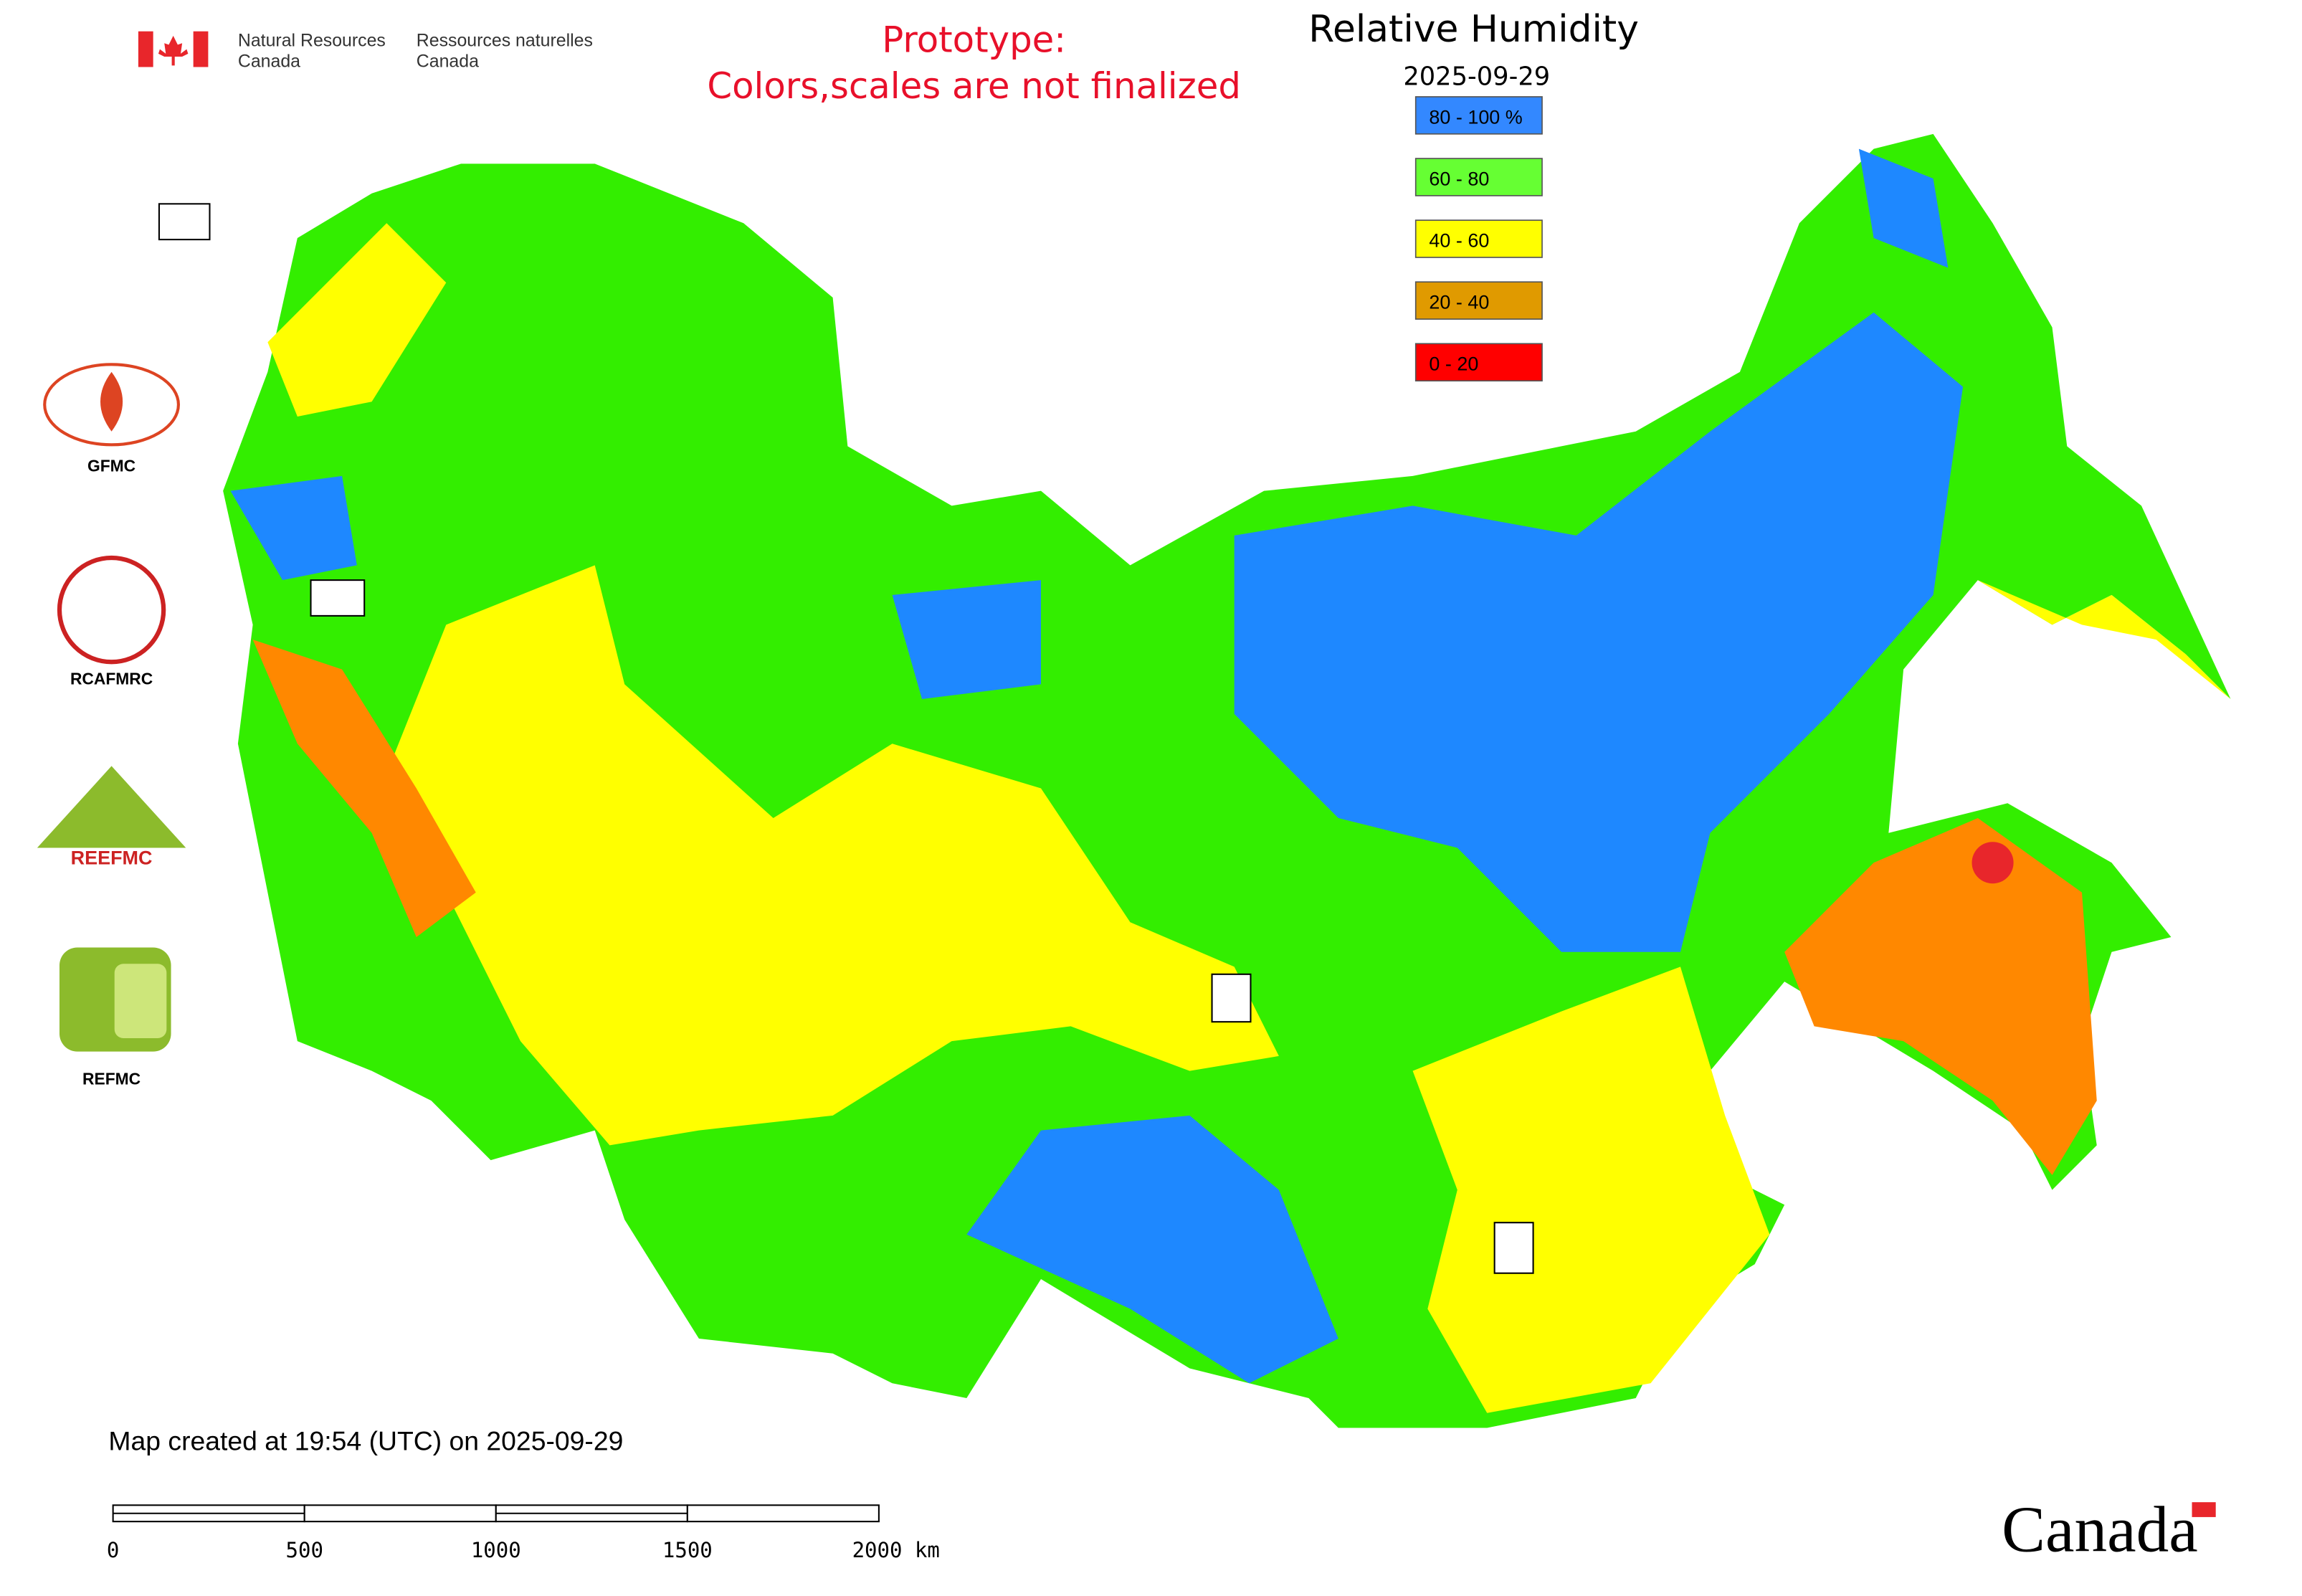 This screenshot has height=1596, width=2302. I want to click on scale-label: 1000, so click(496, 1550).